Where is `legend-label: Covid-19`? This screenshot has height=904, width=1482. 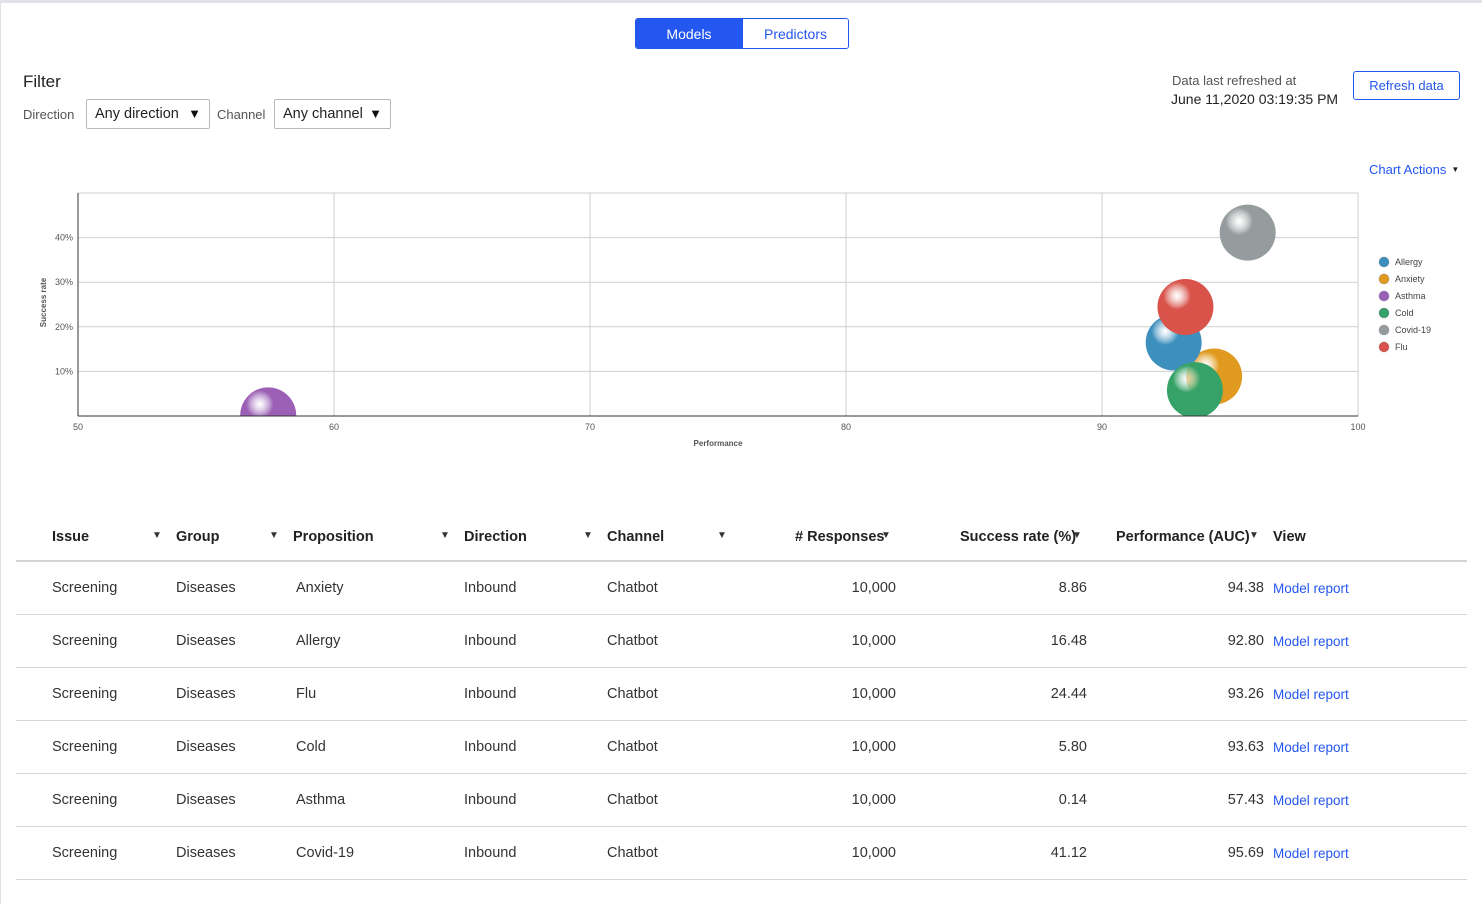 legend-label: Covid-19 is located at coordinates (1413, 330).